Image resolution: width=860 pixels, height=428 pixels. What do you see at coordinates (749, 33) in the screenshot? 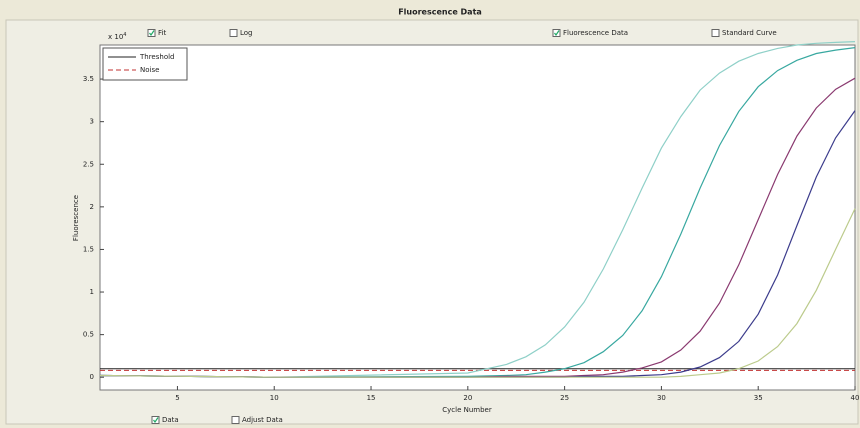
I see `checkbox-label: Standard Curve` at bounding box center [749, 33].